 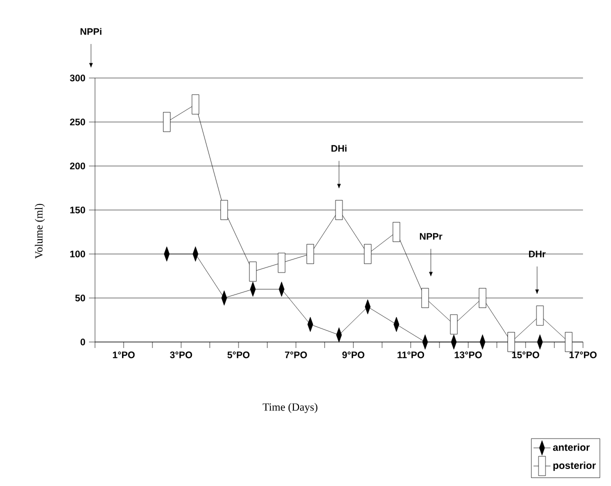 I want to click on x-tick-label: 13°PO, so click(x=468, y=355).